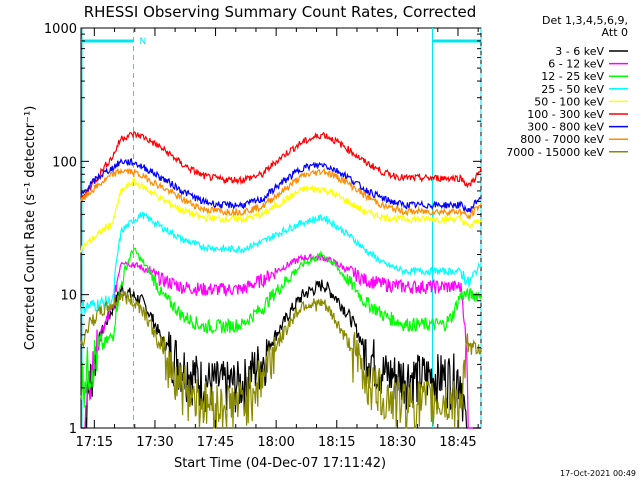 This screenshot has width=640, height=480. What do you see at coordinates (30, 228) in the screenshot?
I see `y-axis-label: Corrected Count Rate (s⁻¹ detector⁻¹)` at bounding box center [30, 228].